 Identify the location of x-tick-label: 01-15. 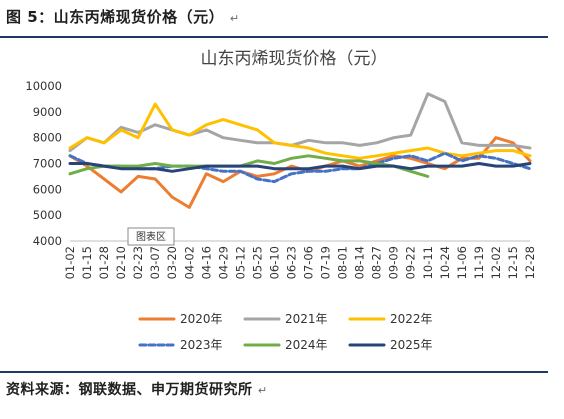
(87, 262).